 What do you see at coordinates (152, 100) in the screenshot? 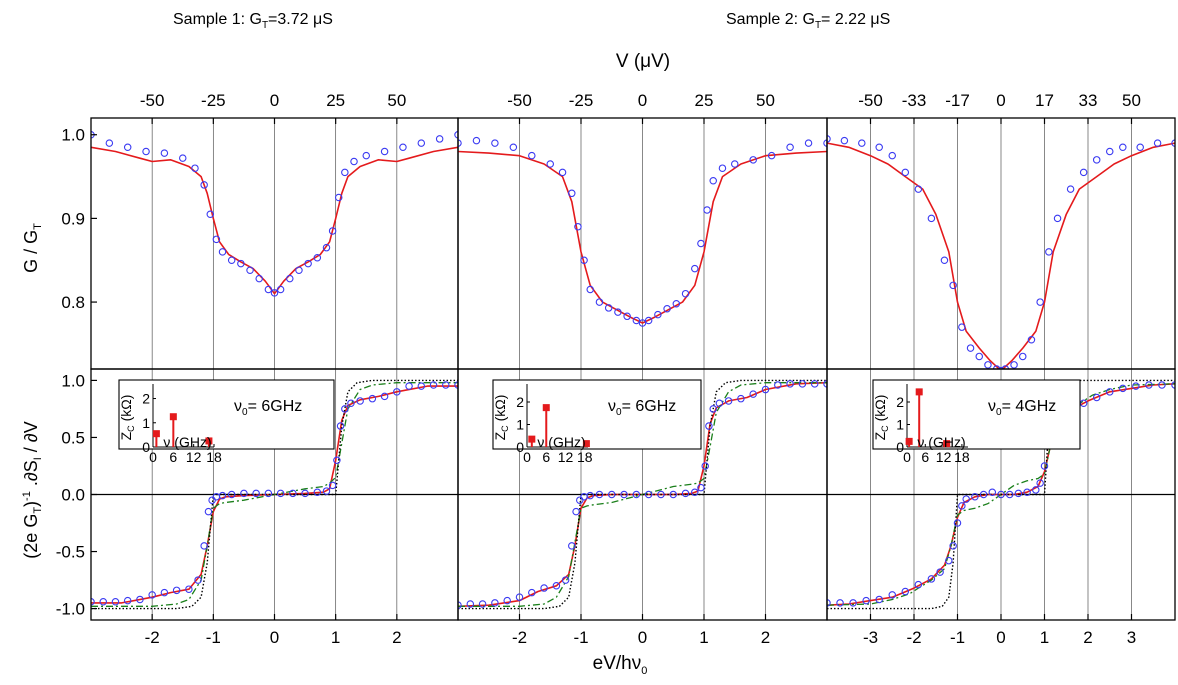
I see `top-tick-label: -50` at bounding box center [152, 100].